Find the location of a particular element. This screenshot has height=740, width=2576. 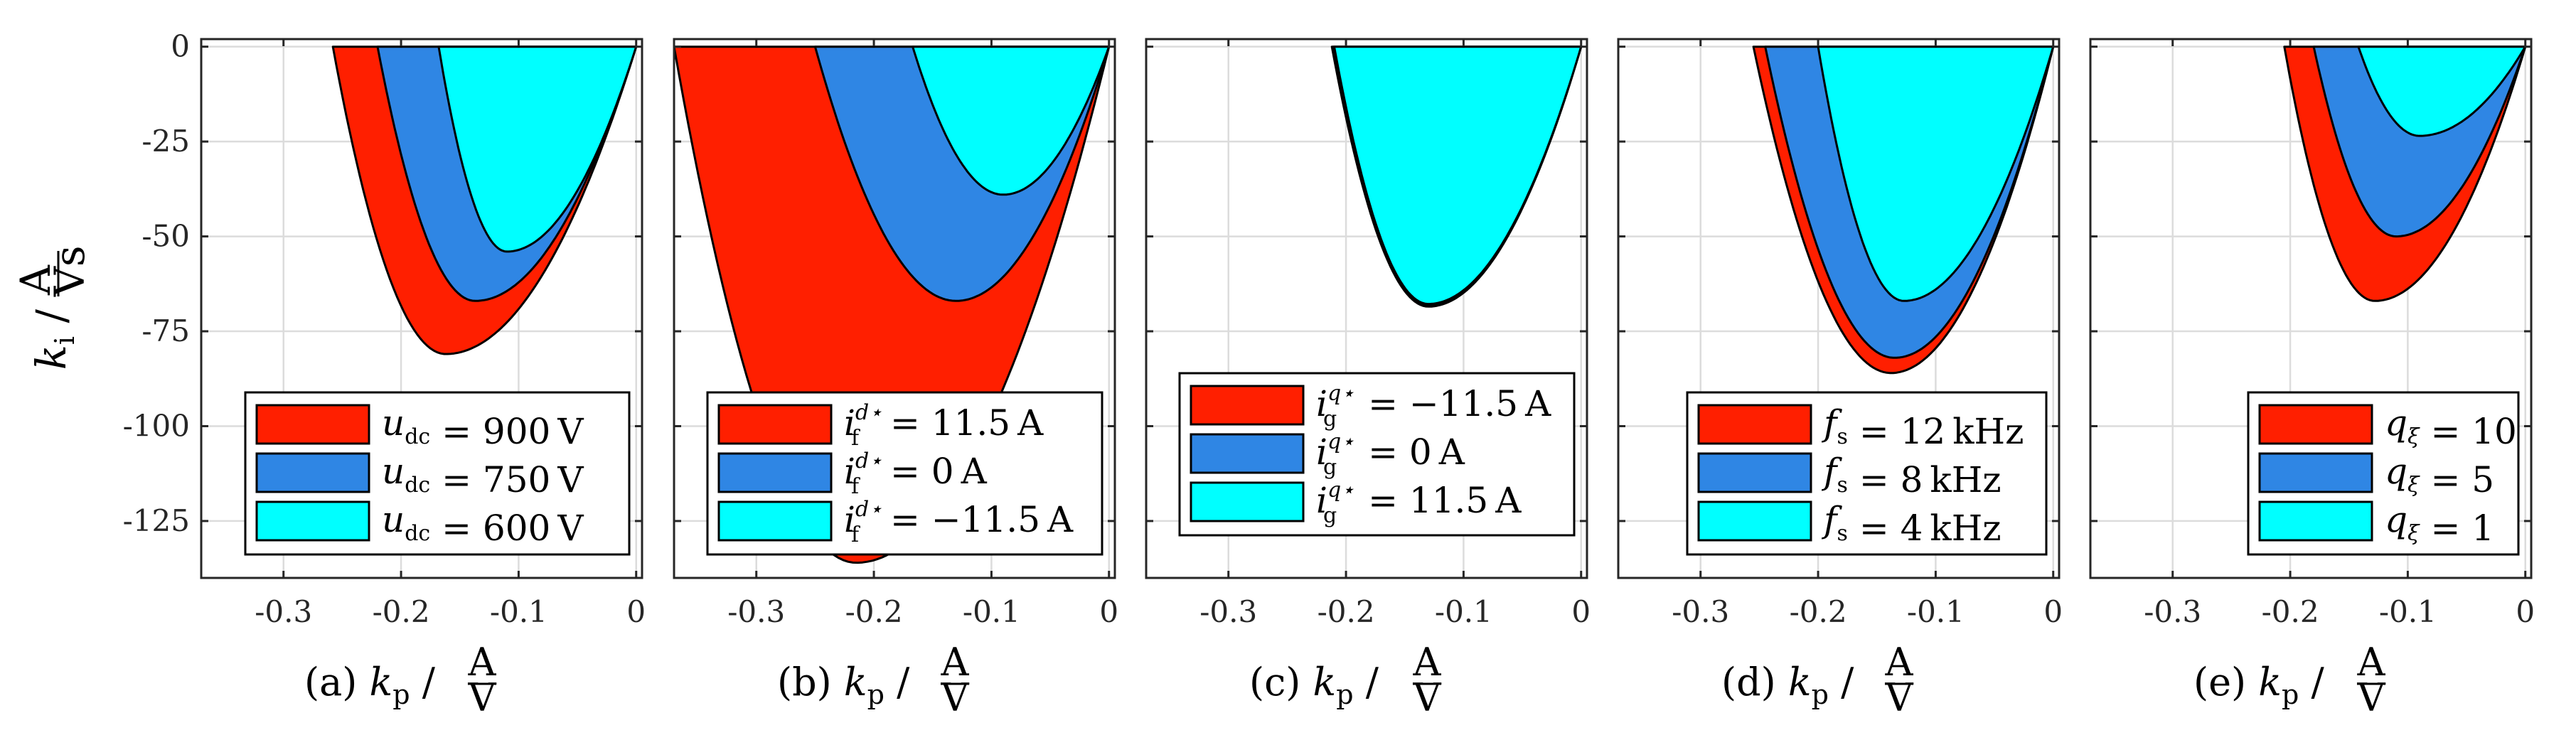

x-axis-caption: (c) kp / is located at coordinates (1314, 685).